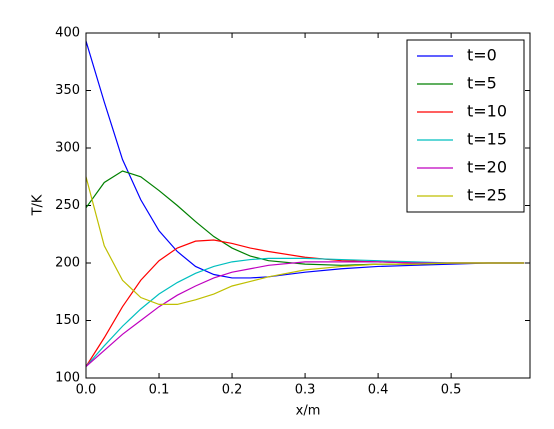  Describe the element at coordinates (67, 90) in the screenshot. I see `y-tick-label: 350` at that location.